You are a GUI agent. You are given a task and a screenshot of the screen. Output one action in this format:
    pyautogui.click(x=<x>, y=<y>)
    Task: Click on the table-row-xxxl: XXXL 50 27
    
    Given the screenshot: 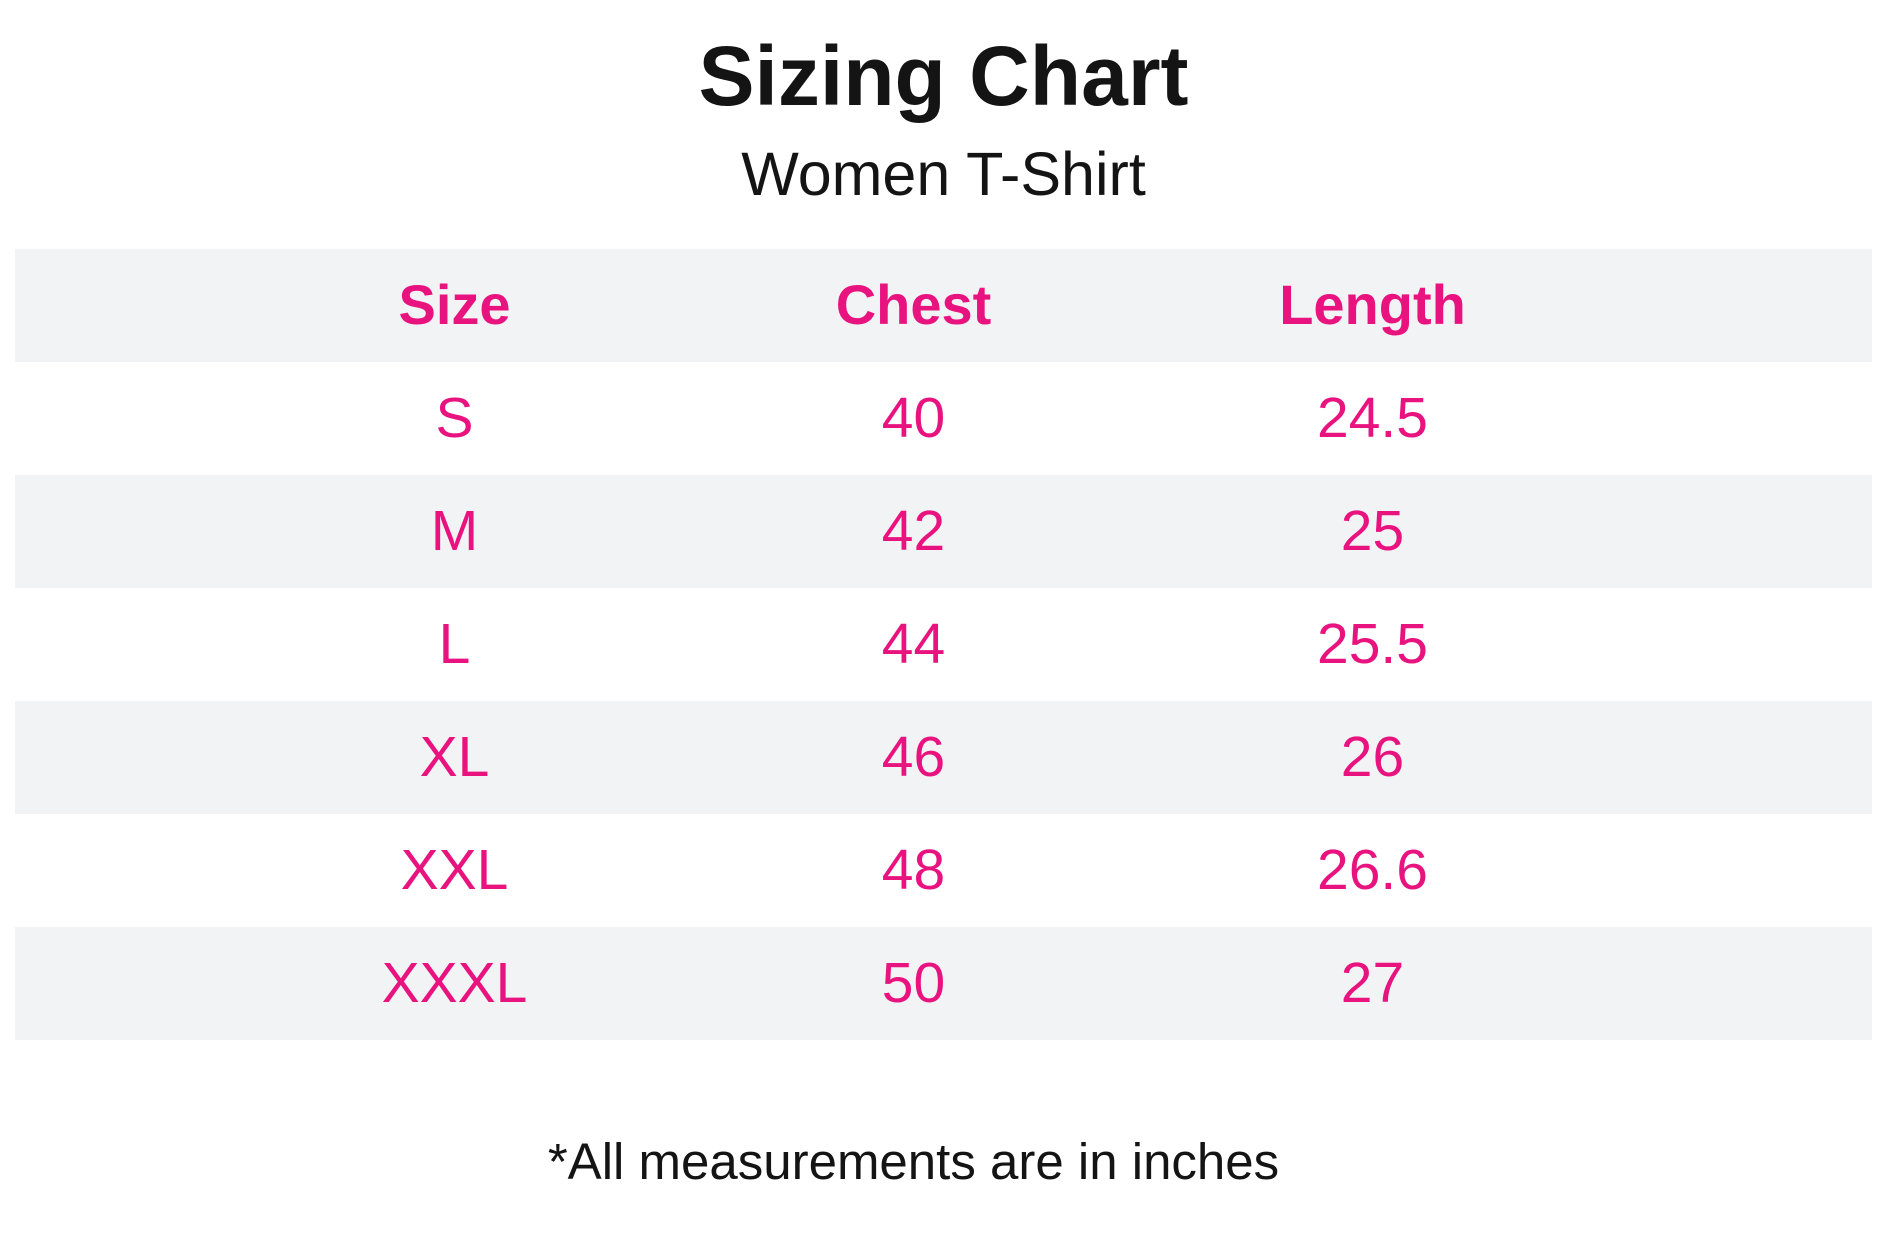 What is the action you would take?
    pyautogui.click(x=943, y=983)
    